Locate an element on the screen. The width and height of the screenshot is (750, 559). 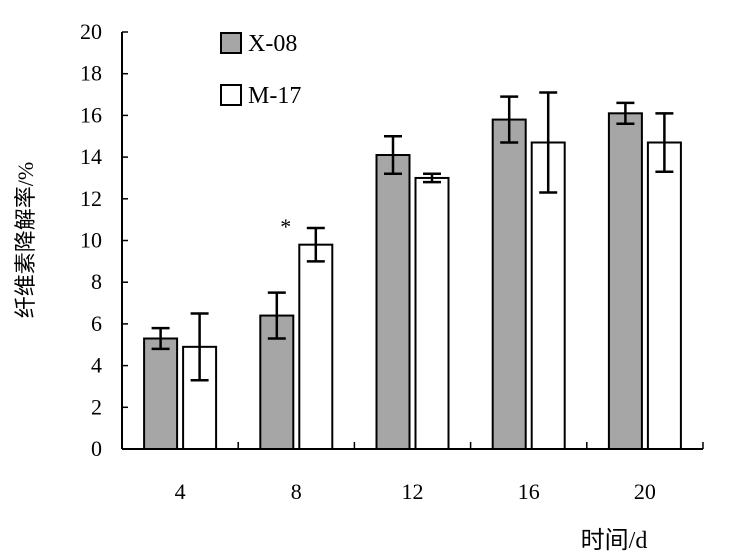
y-tick-label: 2 is located at coordinates (96, 406).